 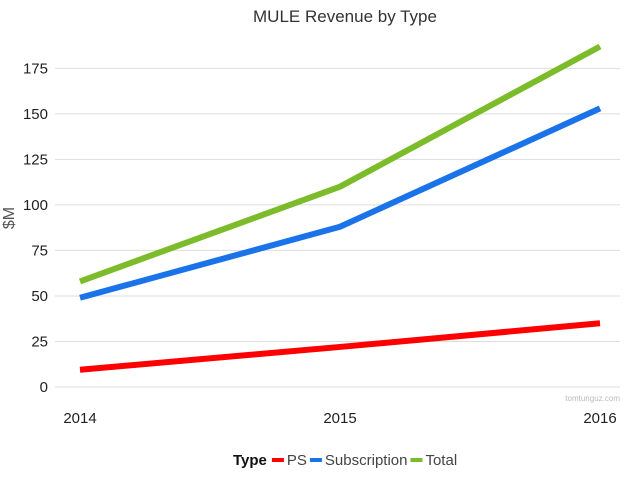 What do you see at coordinates (345, 16) in the screenshot?
I see `chart-title: MULE Revenue by Type` at bounding box center [345, 16].